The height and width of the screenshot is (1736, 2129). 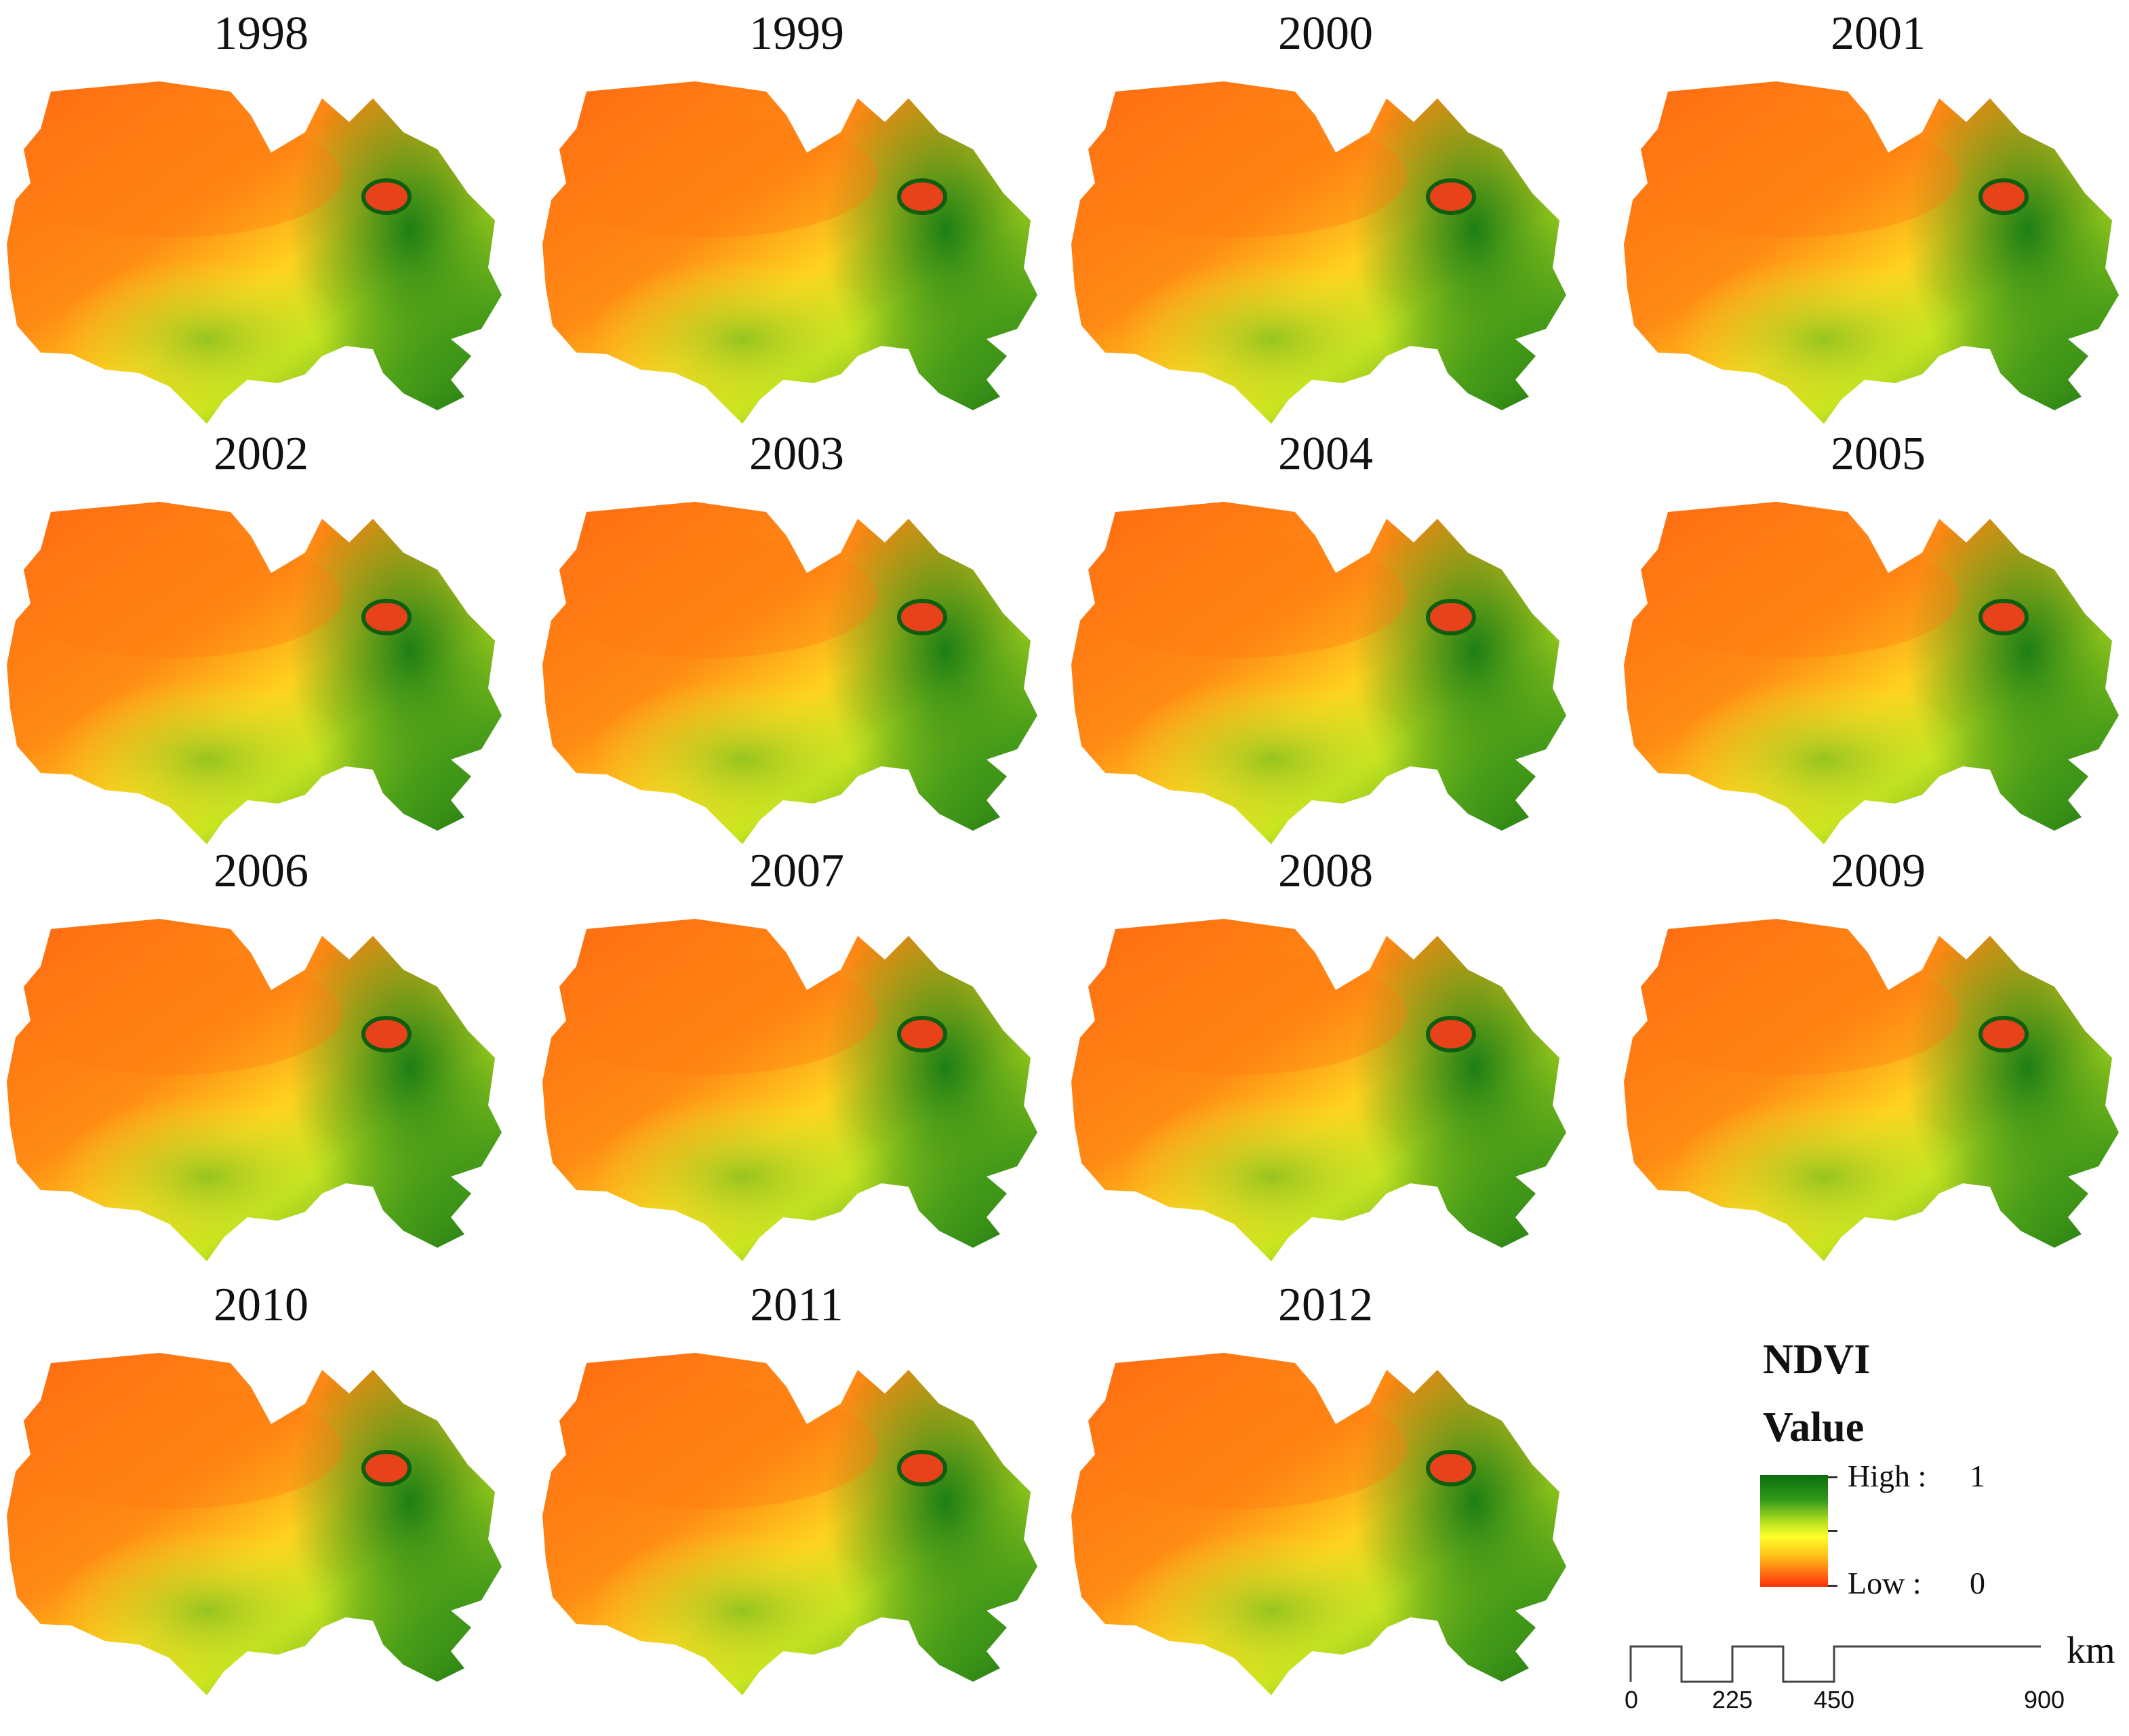 What do you see at coordinates (2091, 1651) in the screenshot?
I see `scale-bar-unit: km` at bounding box center [2091, 1651].